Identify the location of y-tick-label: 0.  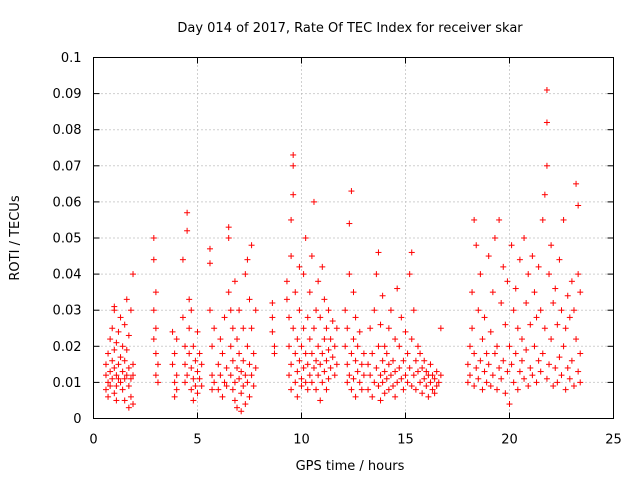
(77, 419).